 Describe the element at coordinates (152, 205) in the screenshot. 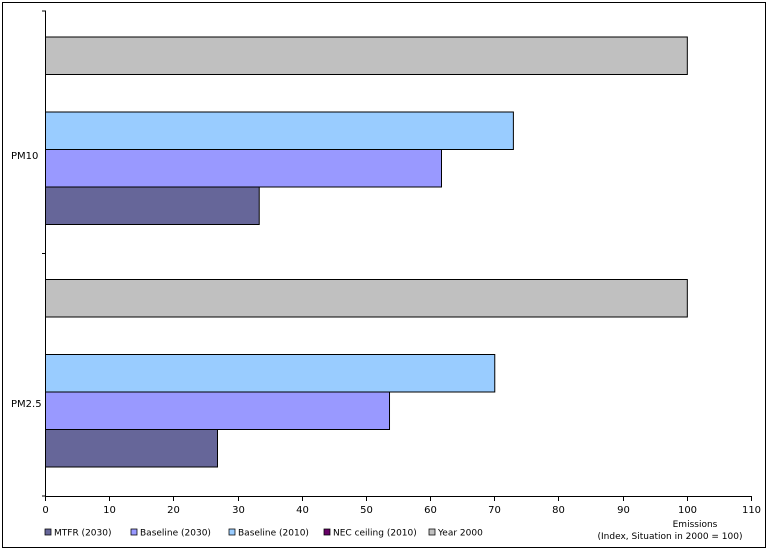

I see `bar-pm10-mtfr-2030` at that location.